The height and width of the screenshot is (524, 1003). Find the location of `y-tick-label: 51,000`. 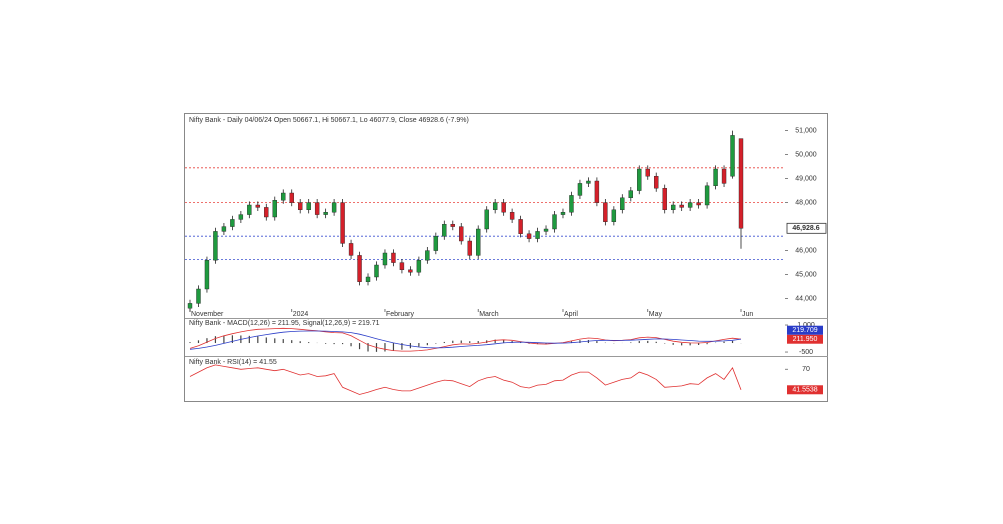

y-tick-label: 51,000 is located at coordinates (806, 130).